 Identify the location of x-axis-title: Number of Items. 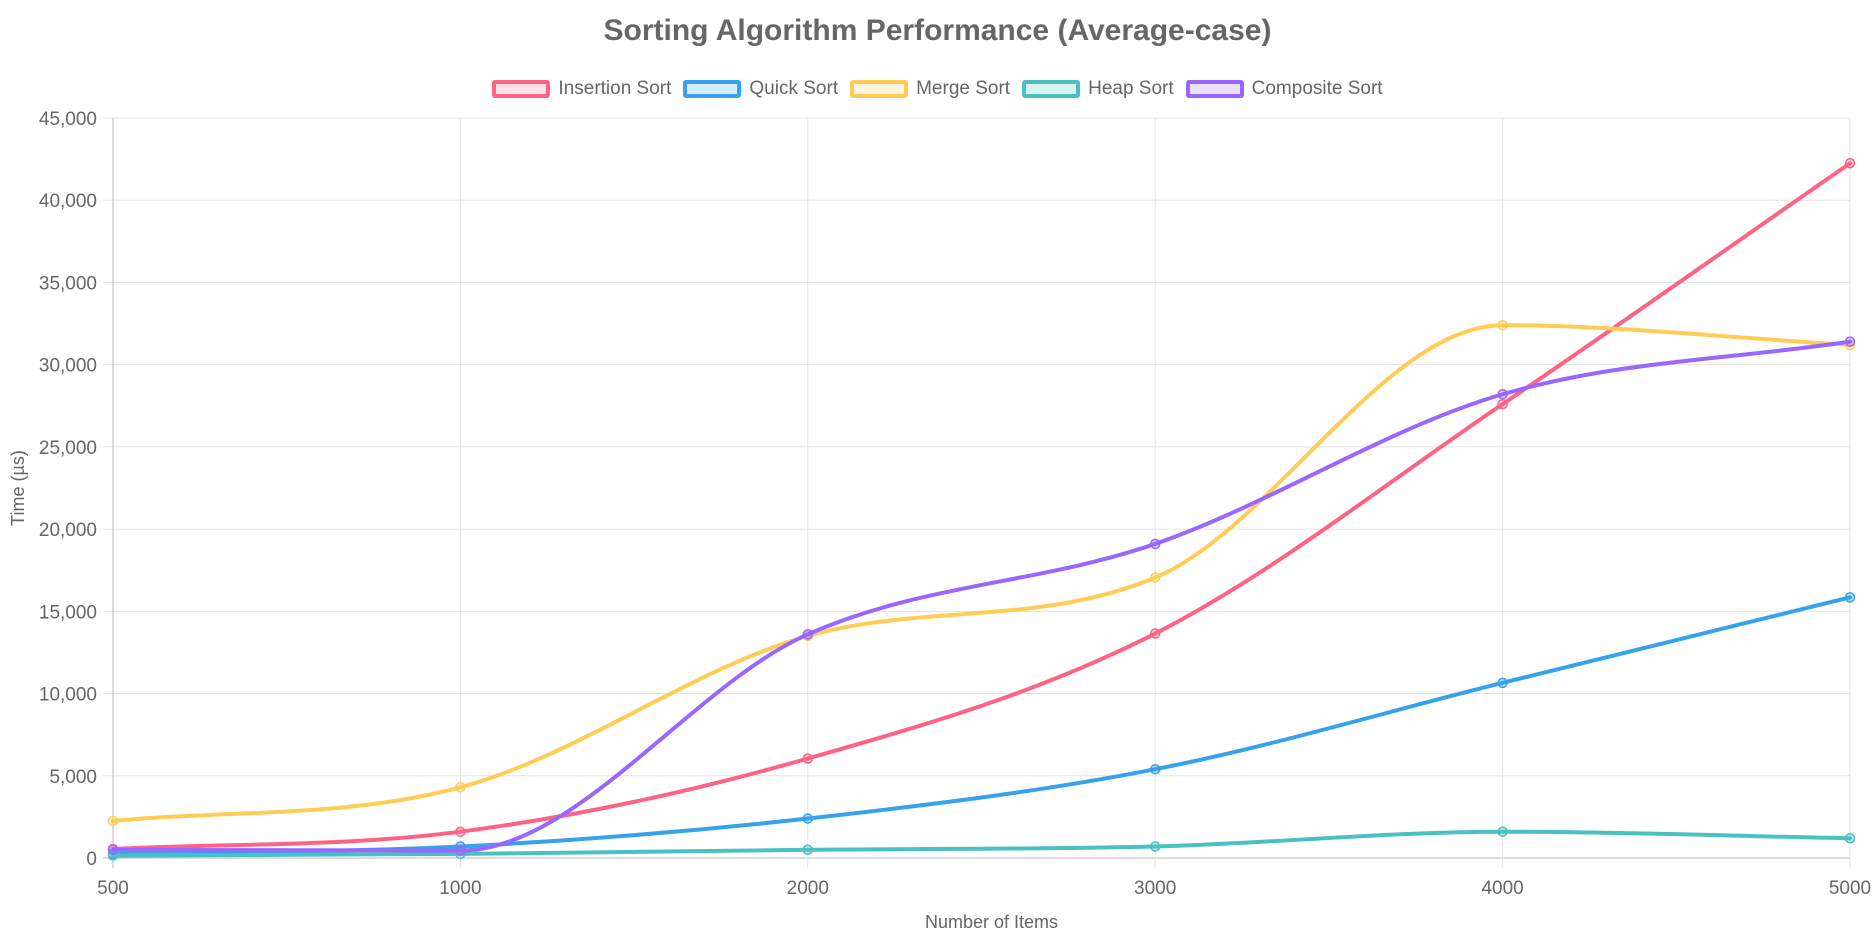
(991, 922).